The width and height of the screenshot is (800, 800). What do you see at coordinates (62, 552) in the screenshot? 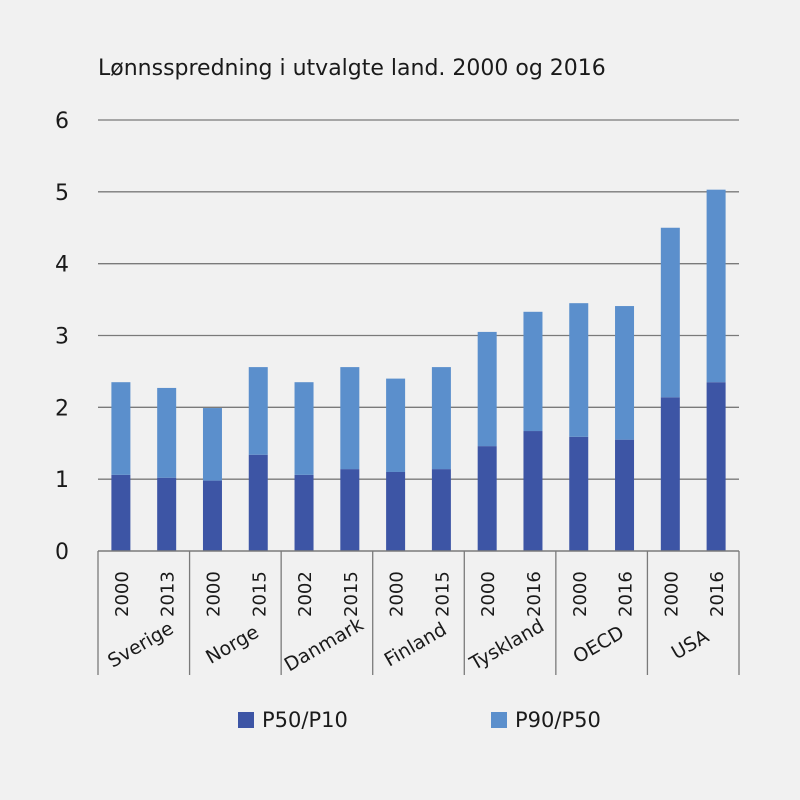
I see `y-tick-label: 0` at bounding box center [62, 552].